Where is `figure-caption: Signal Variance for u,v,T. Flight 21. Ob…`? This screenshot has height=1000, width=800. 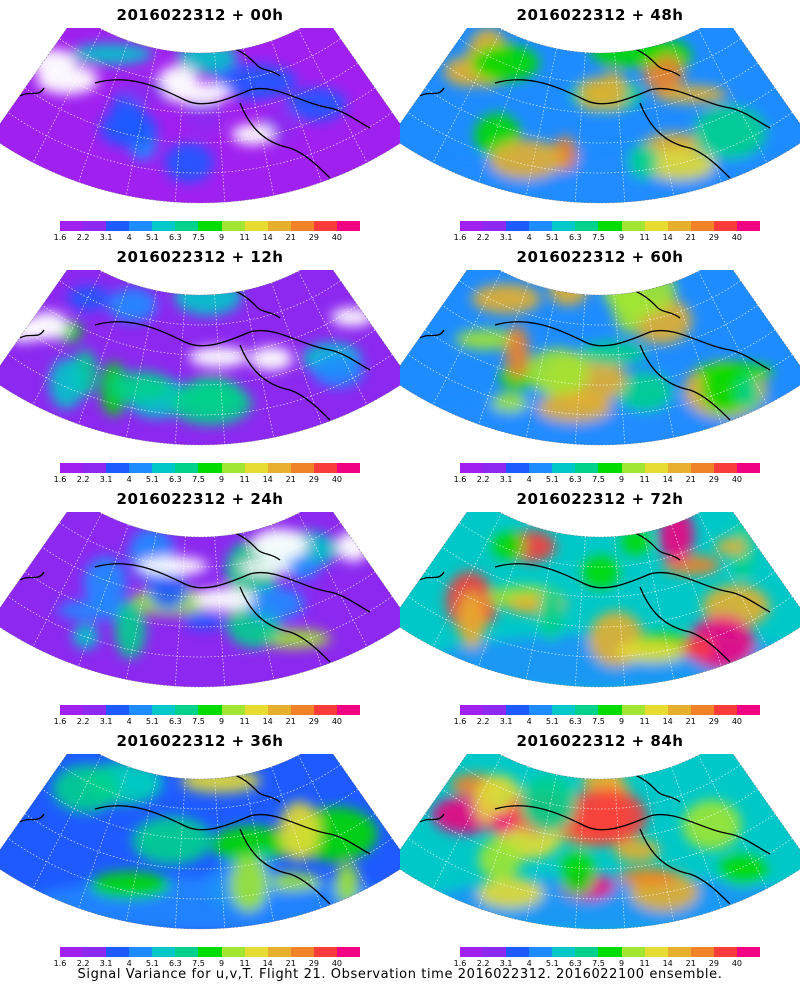 figure-caption: Signal Variance for u,v,T. Flight 21. Ob… is located at coordinates (400, 974).